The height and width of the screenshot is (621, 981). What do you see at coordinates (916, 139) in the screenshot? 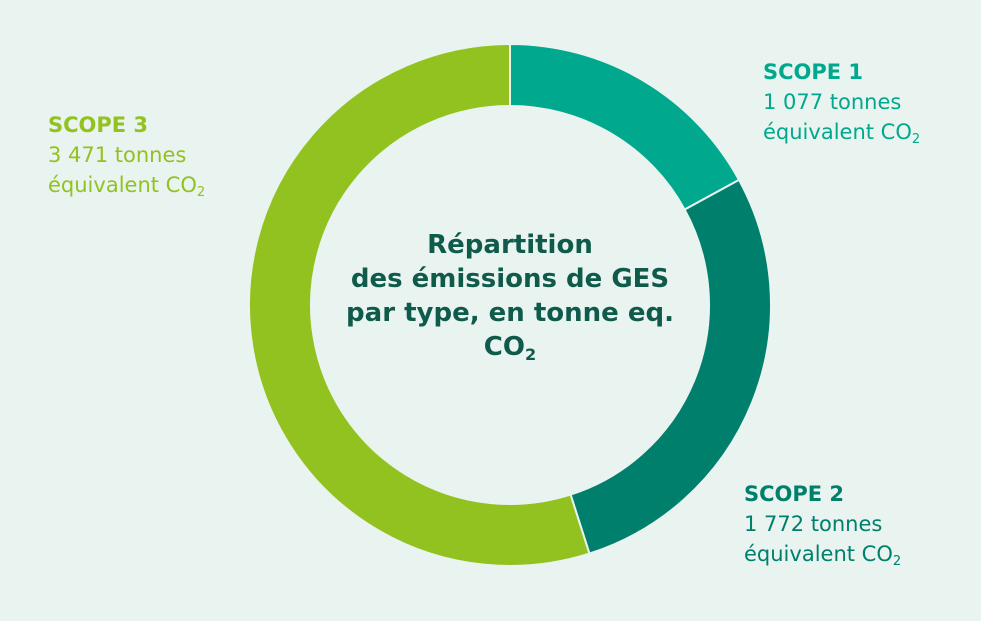
I see `label-scope-1-unit-sub: 2` at bounding box center [916, 139].